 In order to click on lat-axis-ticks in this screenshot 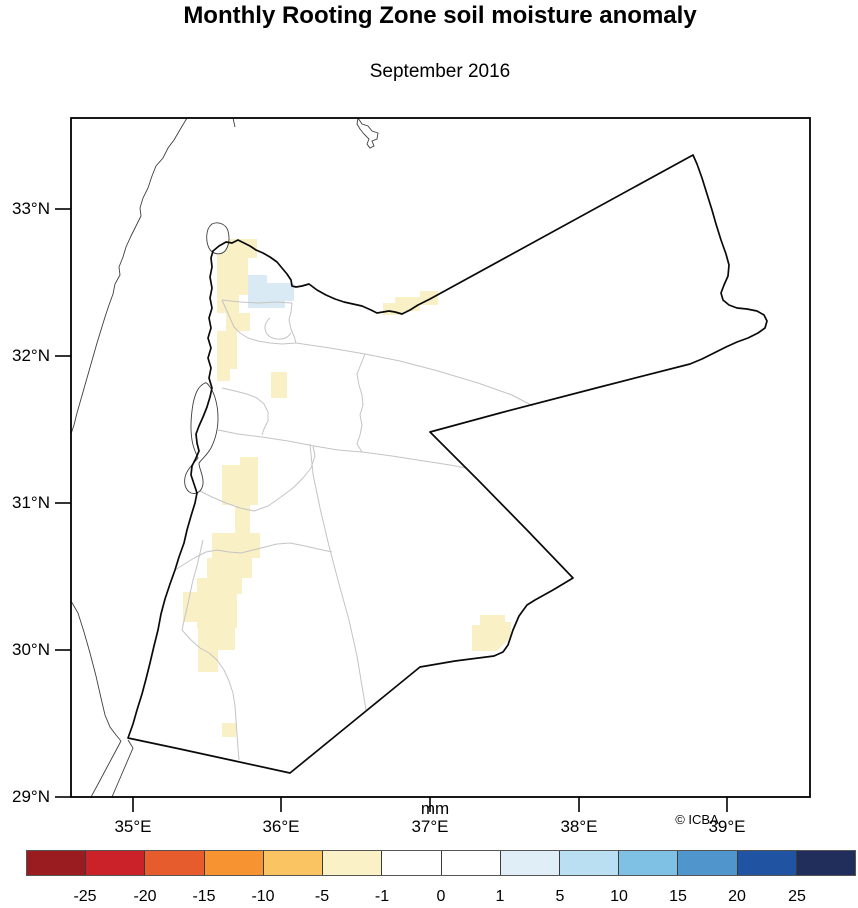, I will do `click(63, 503)`.